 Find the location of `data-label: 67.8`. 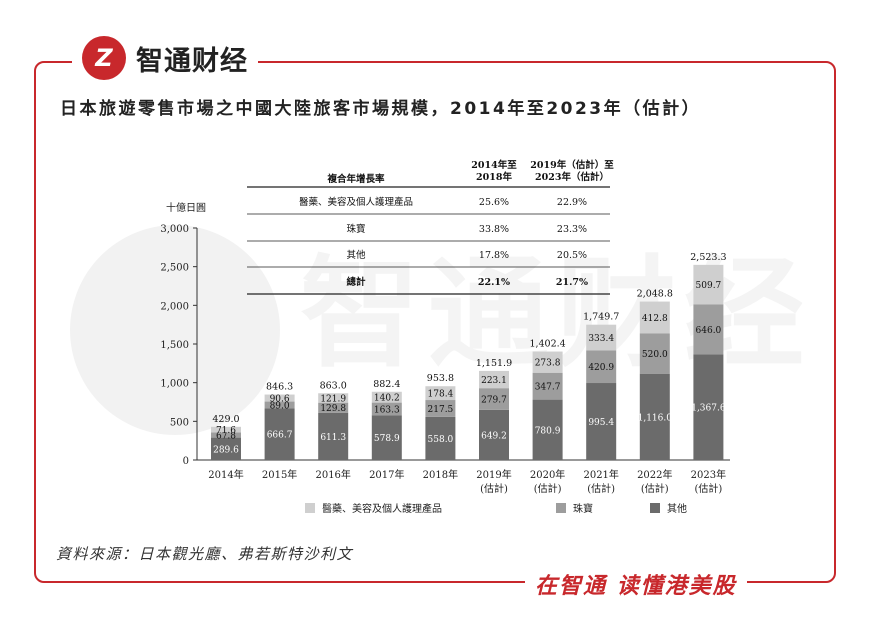

data-label: 67.8 is located at coordinates (226, 436).